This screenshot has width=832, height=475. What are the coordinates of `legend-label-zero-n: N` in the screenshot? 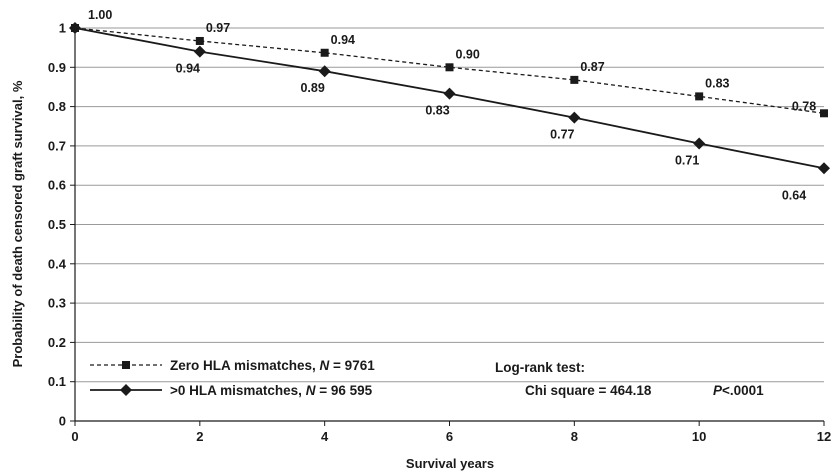 It's located at (325, 365).